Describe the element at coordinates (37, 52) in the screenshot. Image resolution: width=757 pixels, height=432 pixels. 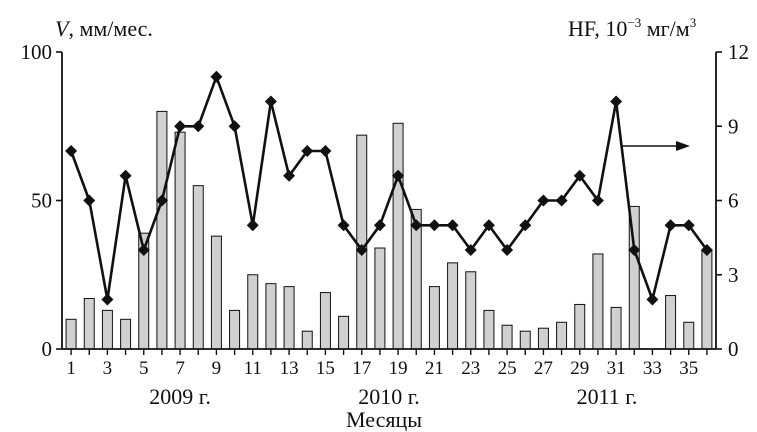
I see `left-tick-label: 100` at that location.